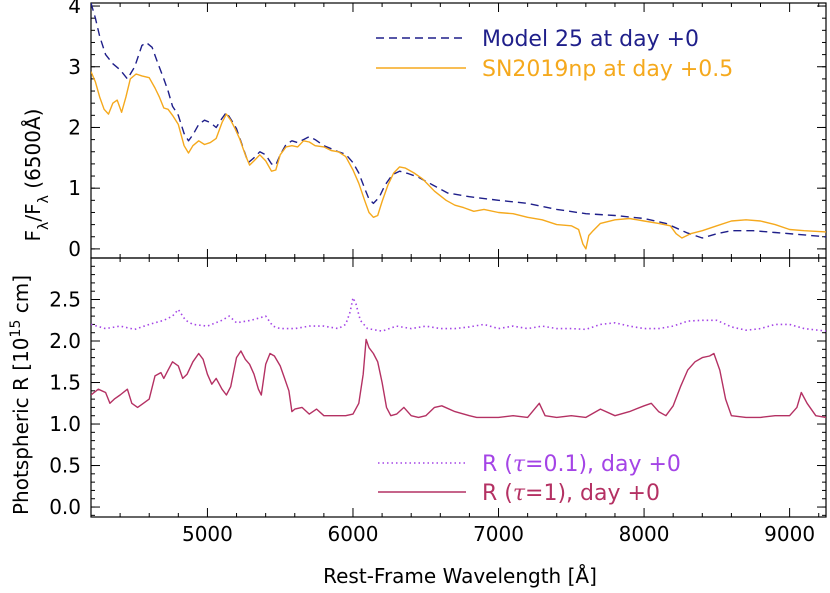 The image size is (830, 593). I want to click on x-tick-label: 6000, so click(353, 534).